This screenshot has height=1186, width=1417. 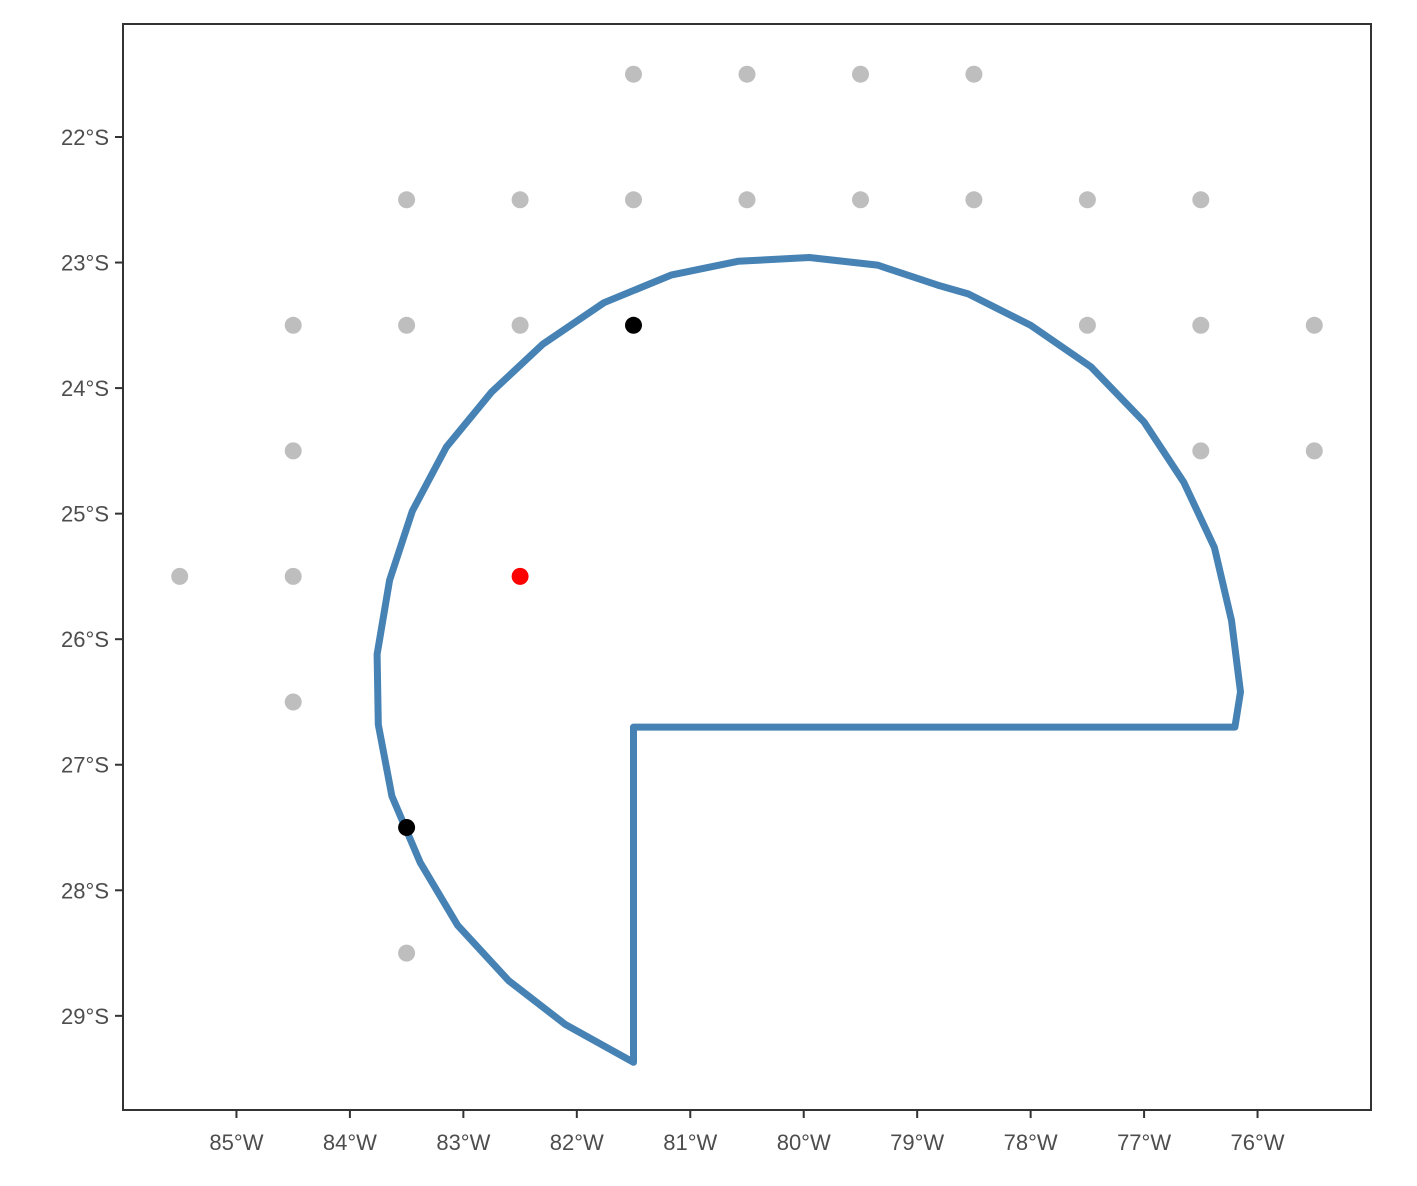 What do you see at coordinates (463, 1142) in the screenshot?
I see `x-tick-label-2: 83°W` at bounding box center [463, 1142].